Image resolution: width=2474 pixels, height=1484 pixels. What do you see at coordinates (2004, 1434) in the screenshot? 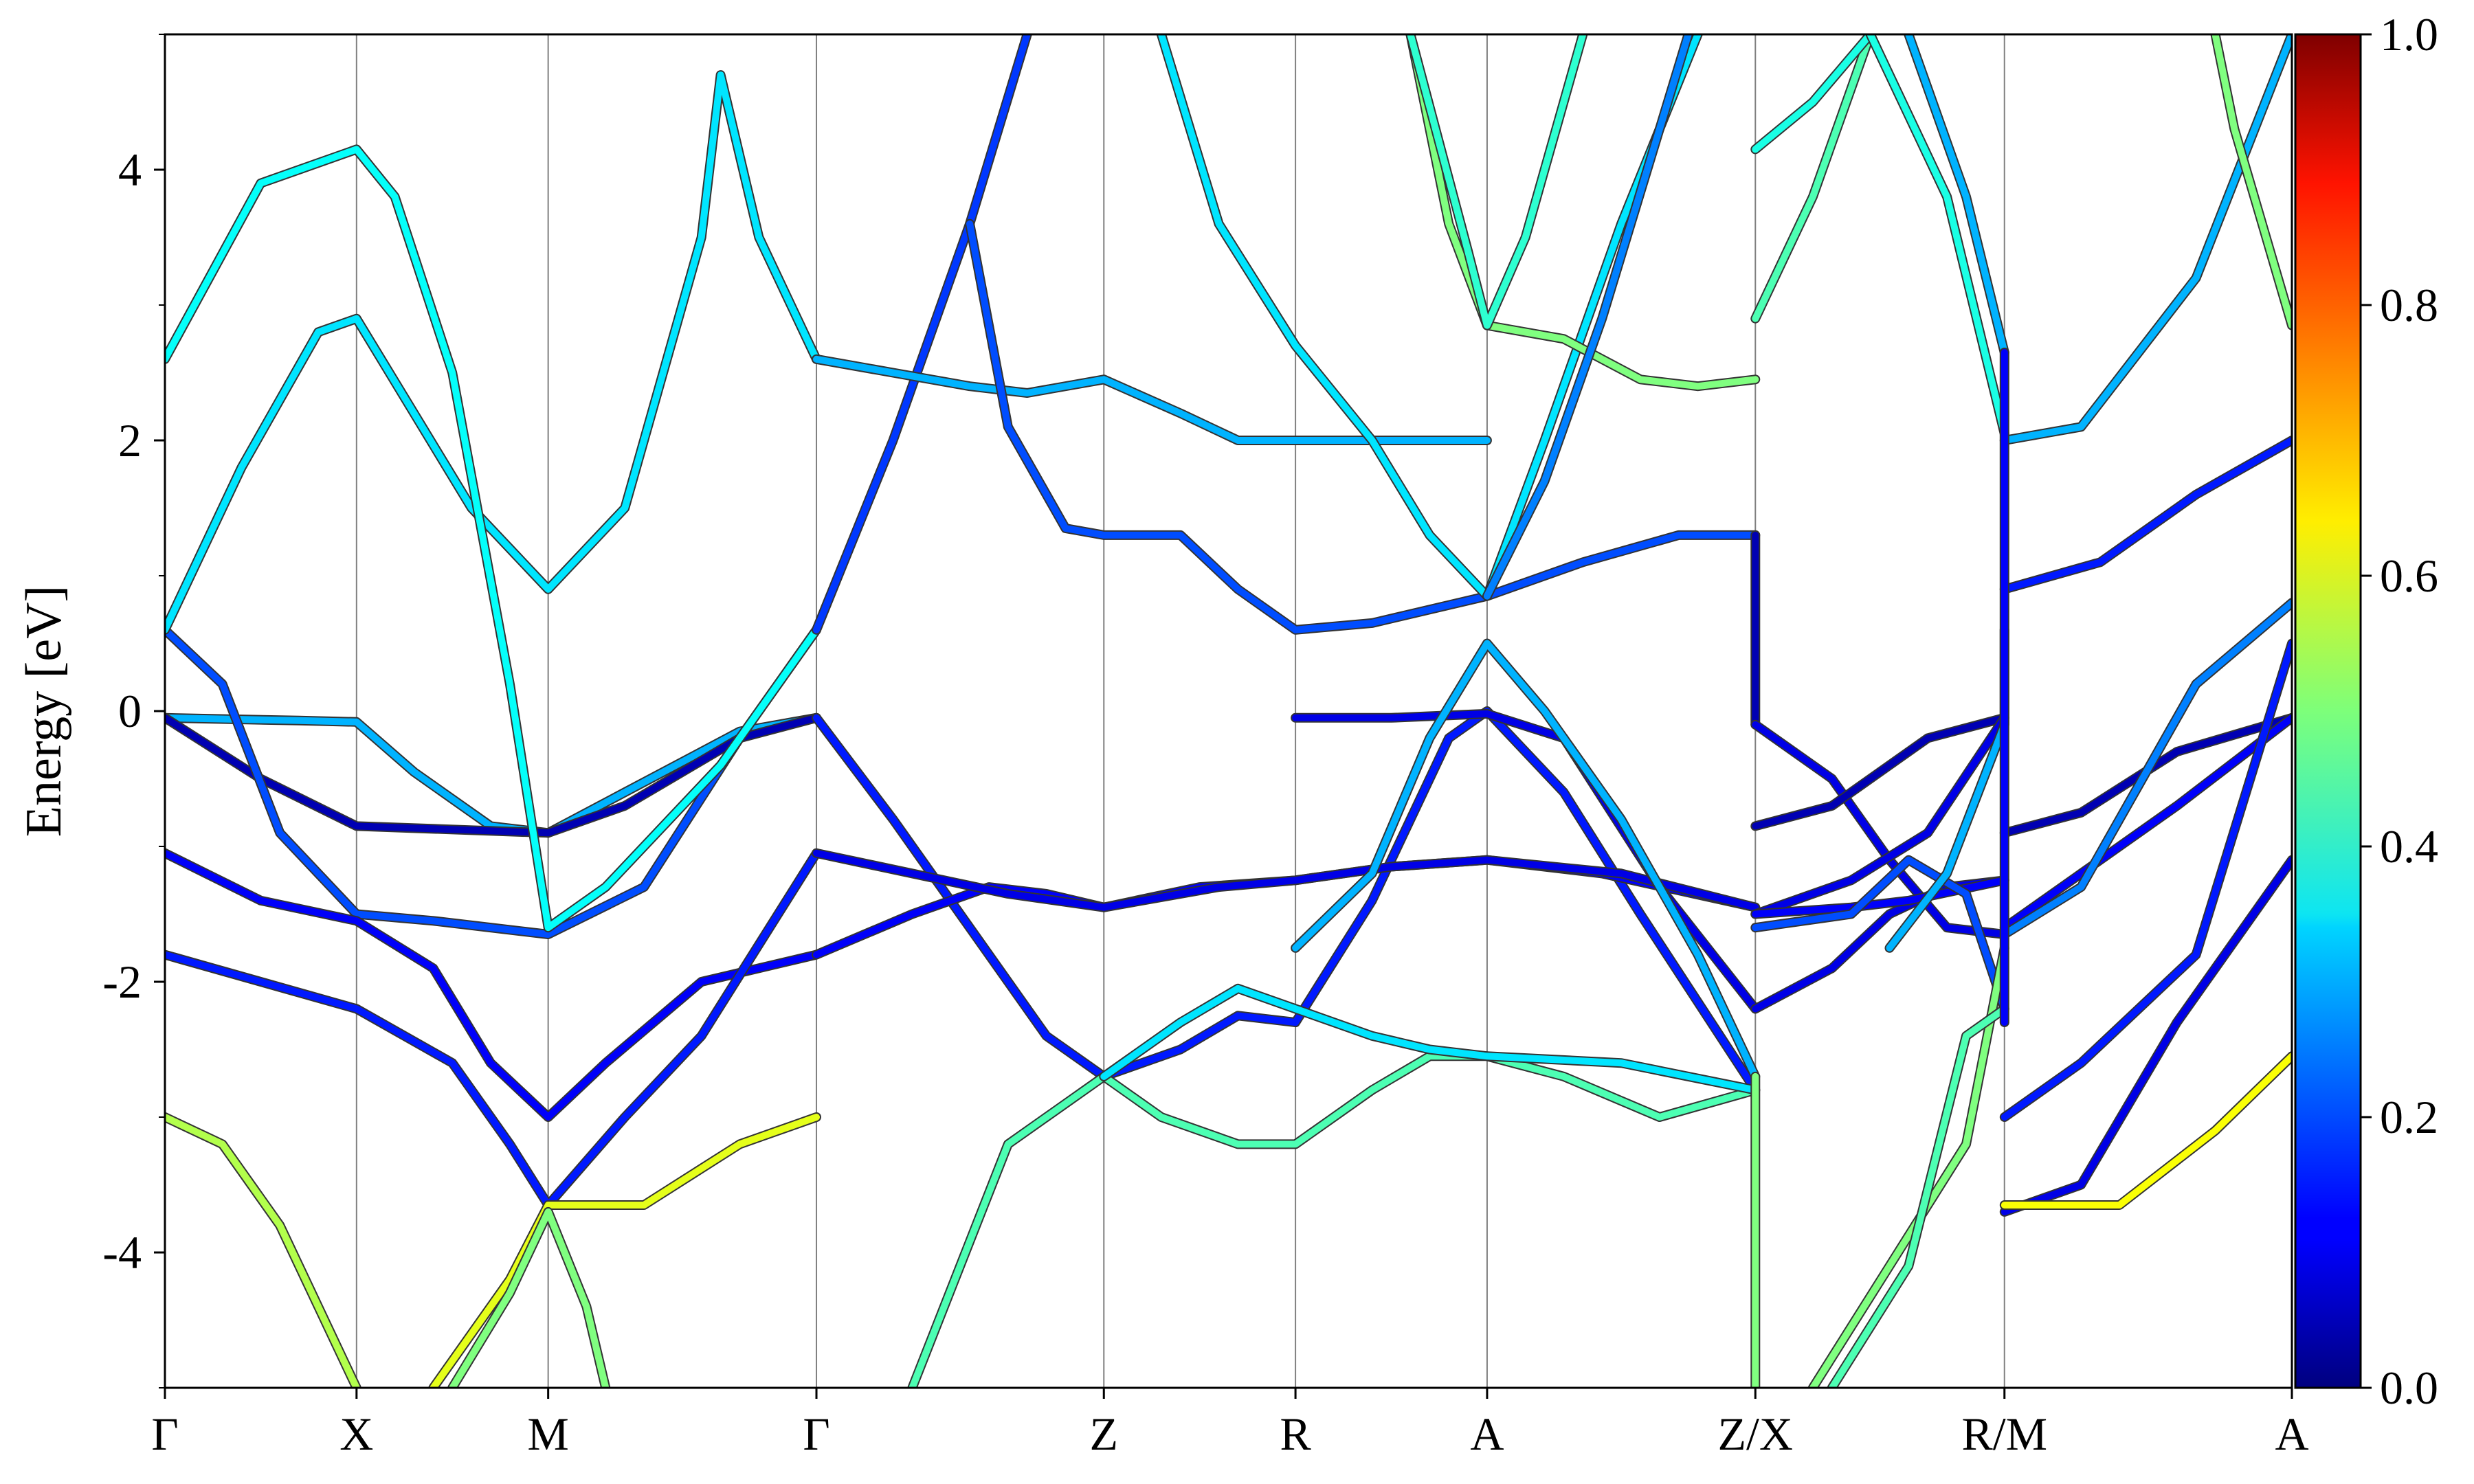
I see `x-tick-label: R/M` at bounding box center [2004, 1434].